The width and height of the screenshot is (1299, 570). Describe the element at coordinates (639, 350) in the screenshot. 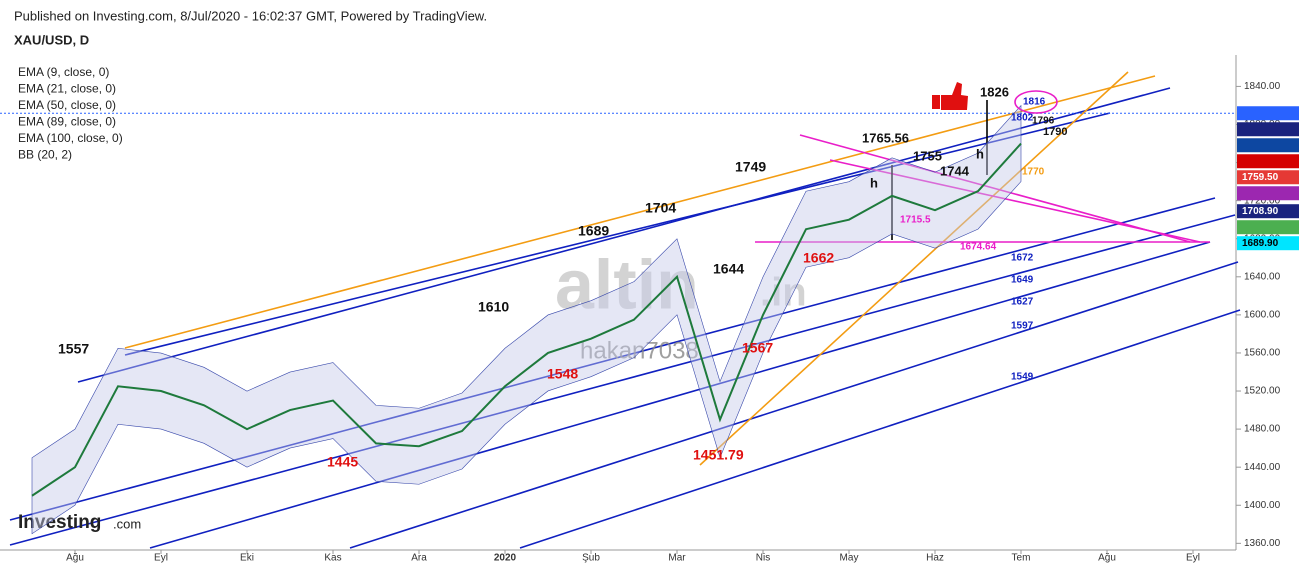

I see `watermark: hakan7038` at that location.